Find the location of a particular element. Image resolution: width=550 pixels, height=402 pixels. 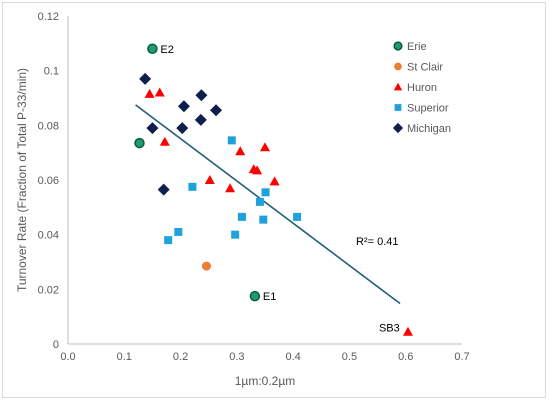

legend-label-superior: Superior is located at coordinates (428, 109).